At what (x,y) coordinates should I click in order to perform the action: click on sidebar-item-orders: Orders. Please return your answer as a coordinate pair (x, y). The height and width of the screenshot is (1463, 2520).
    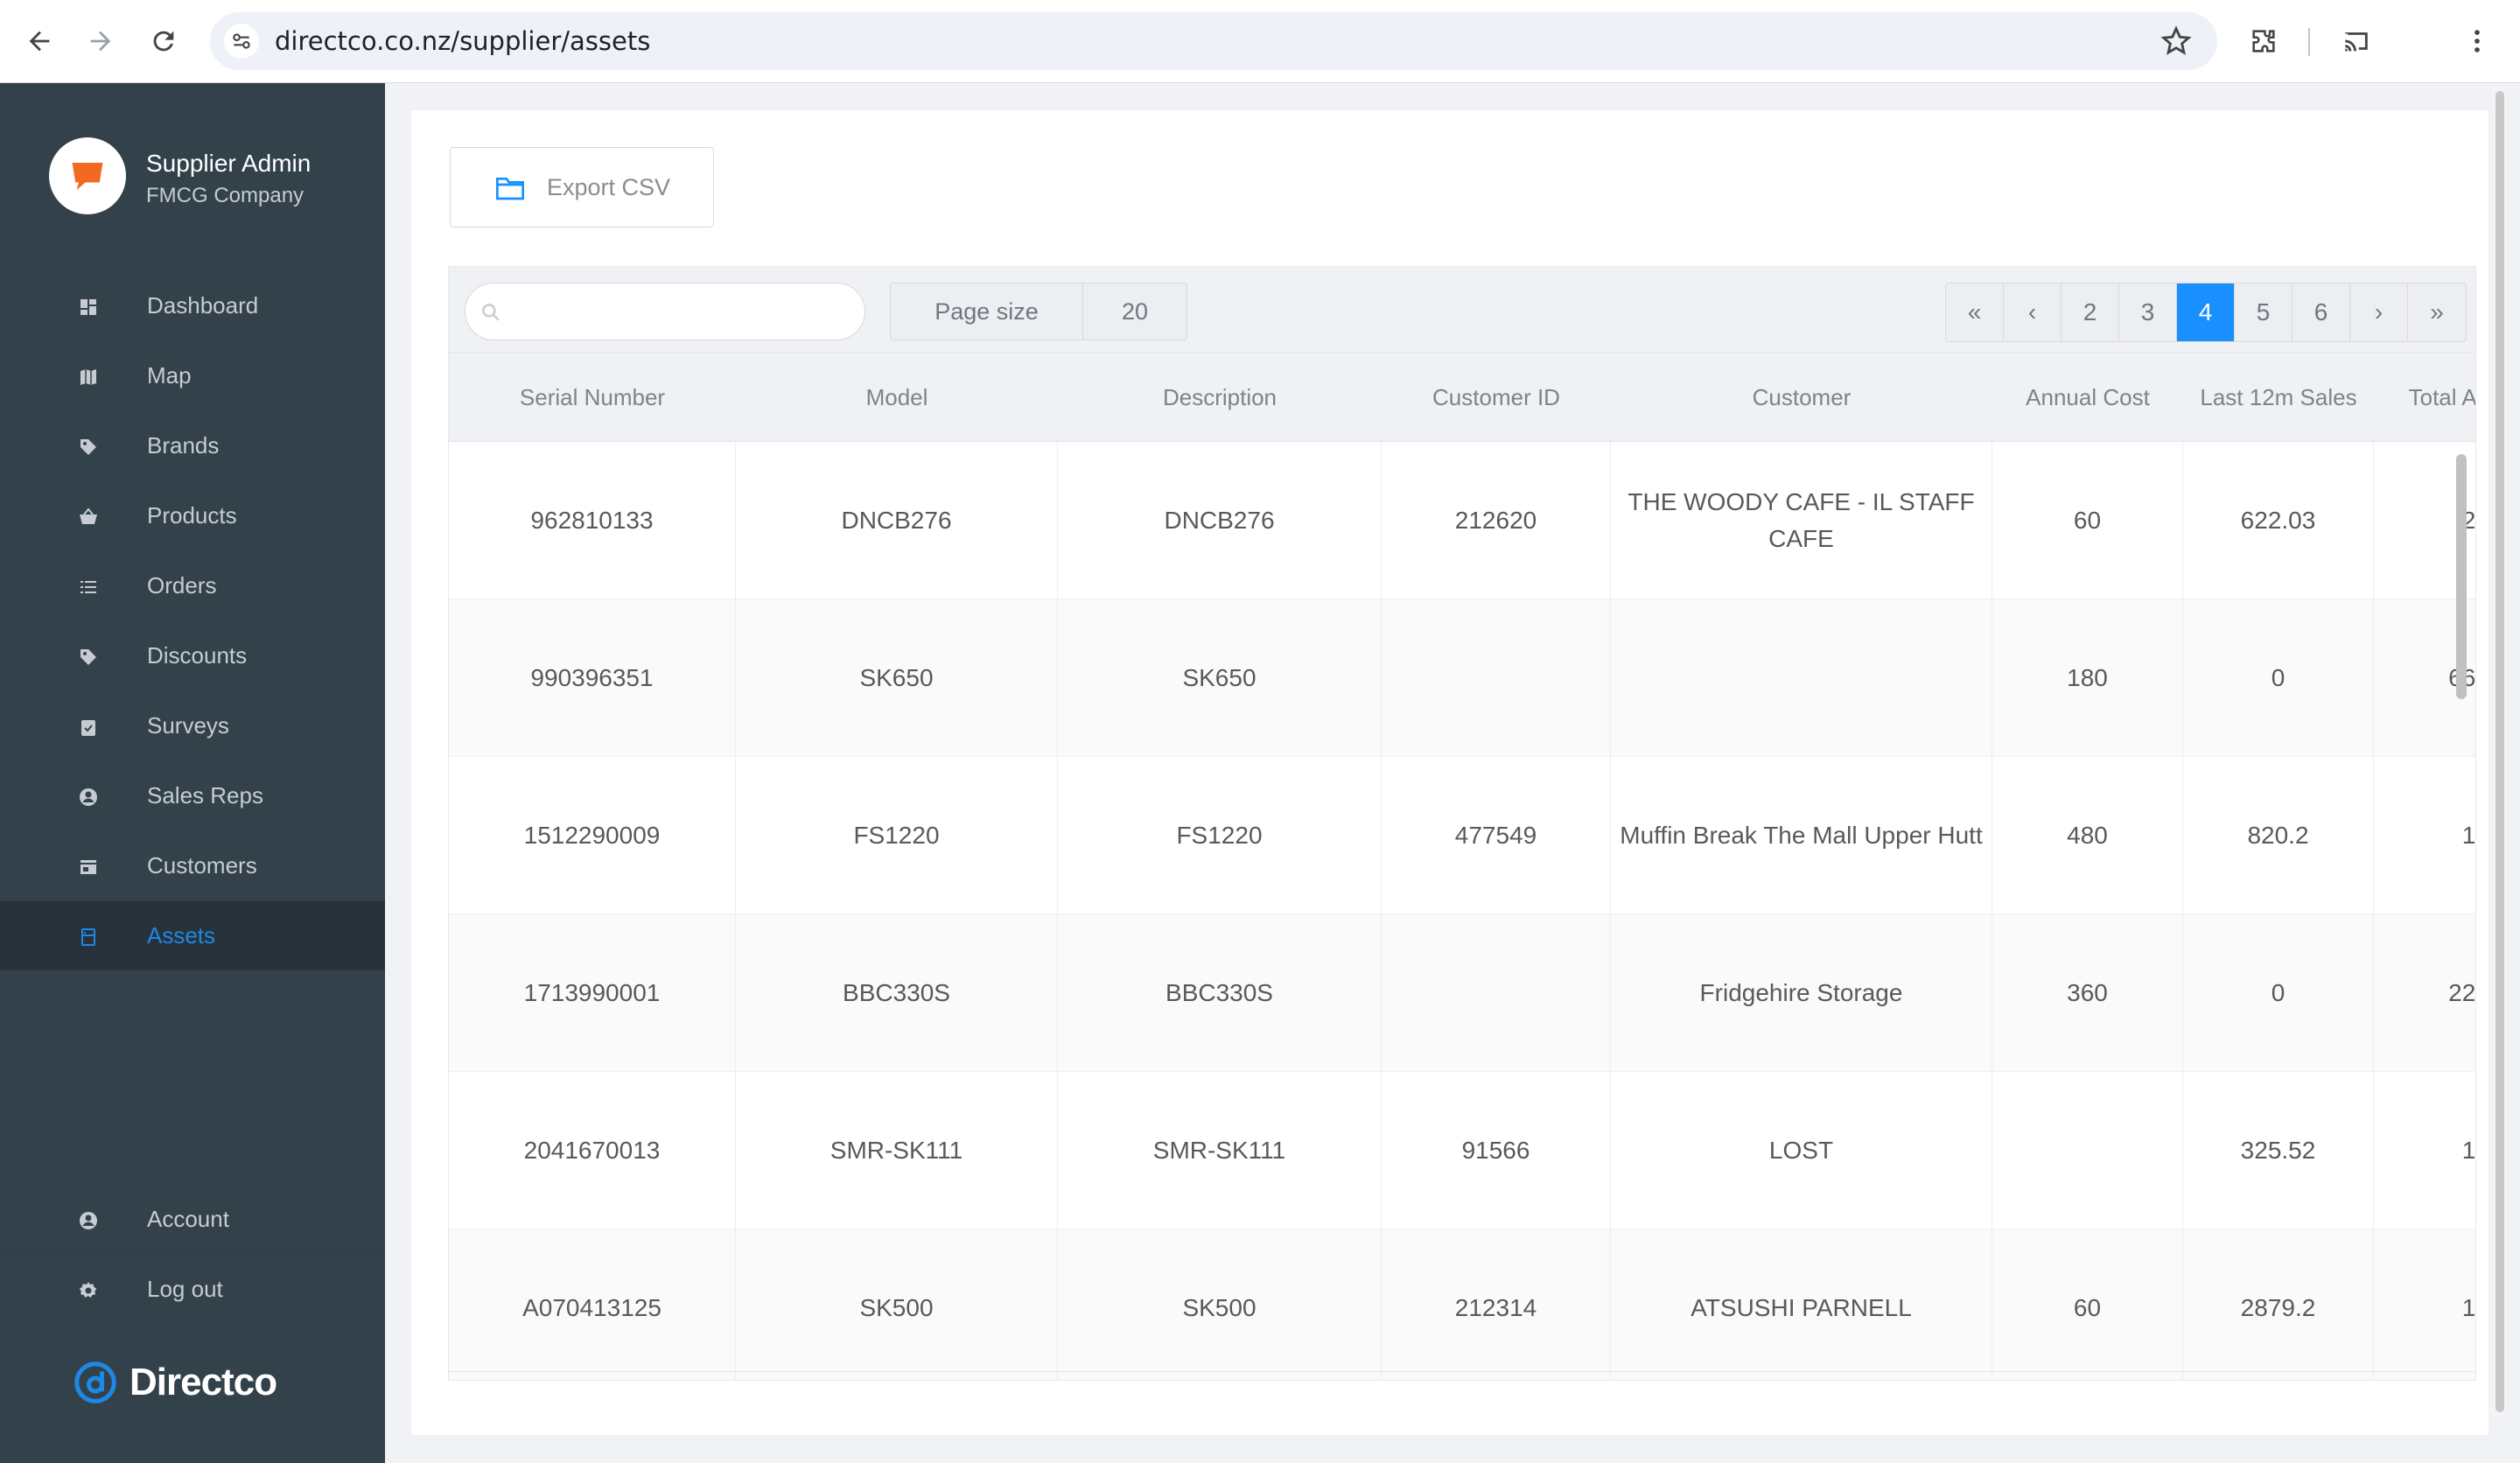
    Looking at the image, I should click on (192, 585).